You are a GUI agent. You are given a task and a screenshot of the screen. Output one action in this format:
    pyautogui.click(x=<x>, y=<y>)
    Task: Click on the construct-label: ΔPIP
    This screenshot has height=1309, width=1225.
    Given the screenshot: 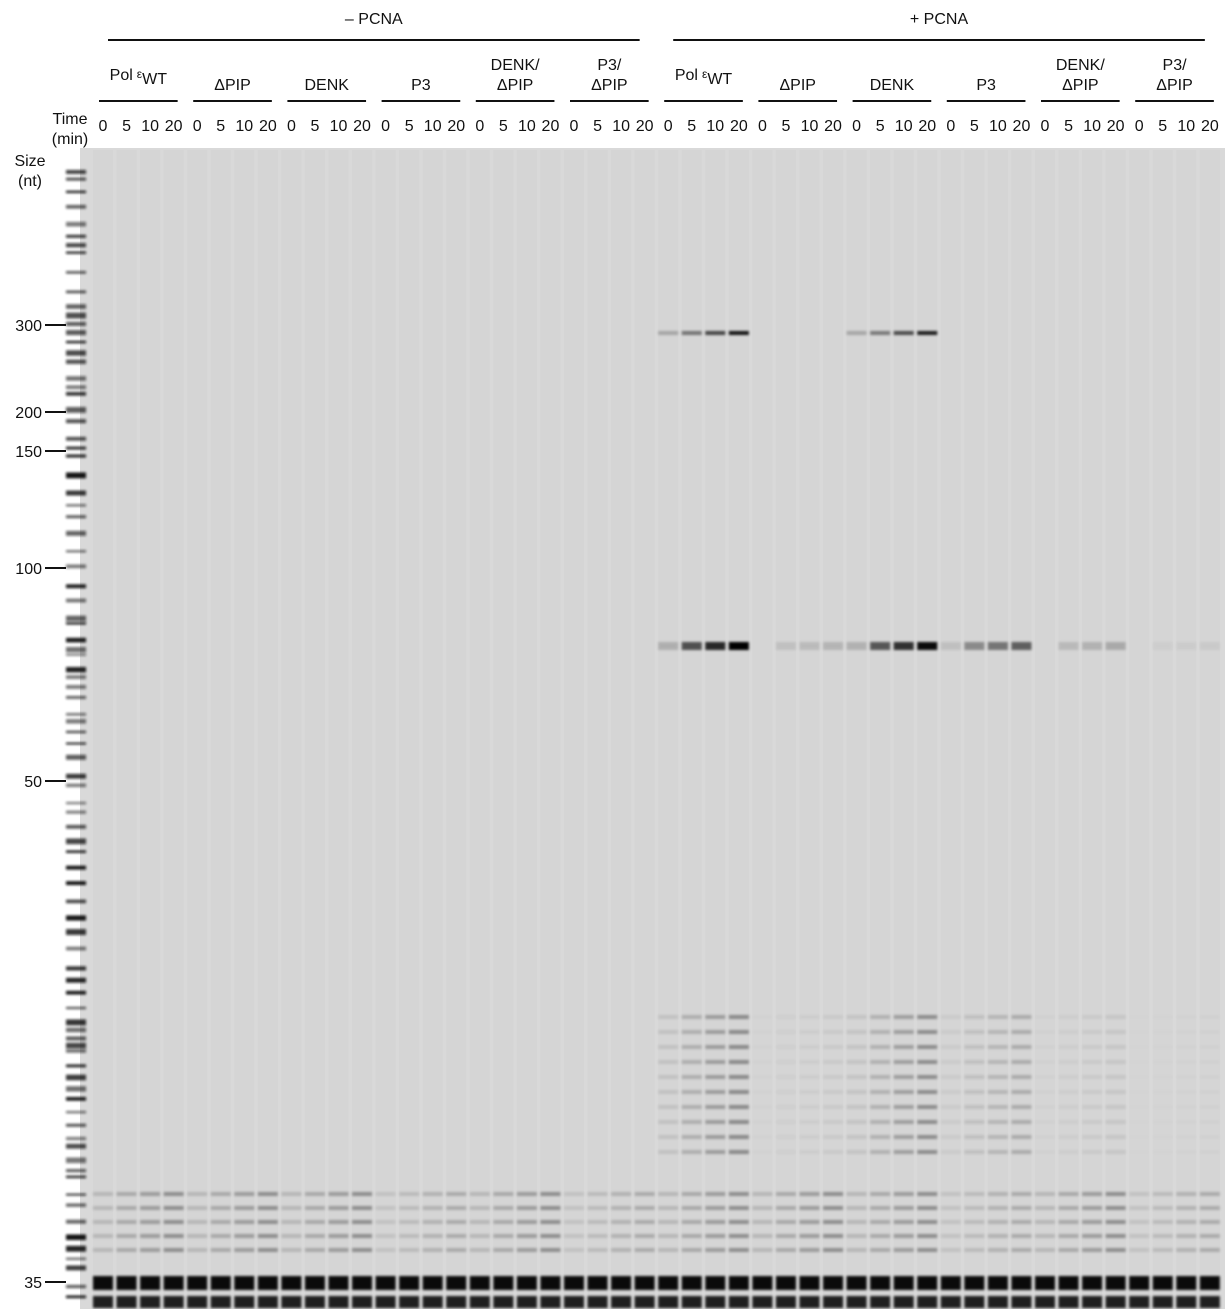 What is the action you would take?
    pyautogui.click(x=609, y=85)
    